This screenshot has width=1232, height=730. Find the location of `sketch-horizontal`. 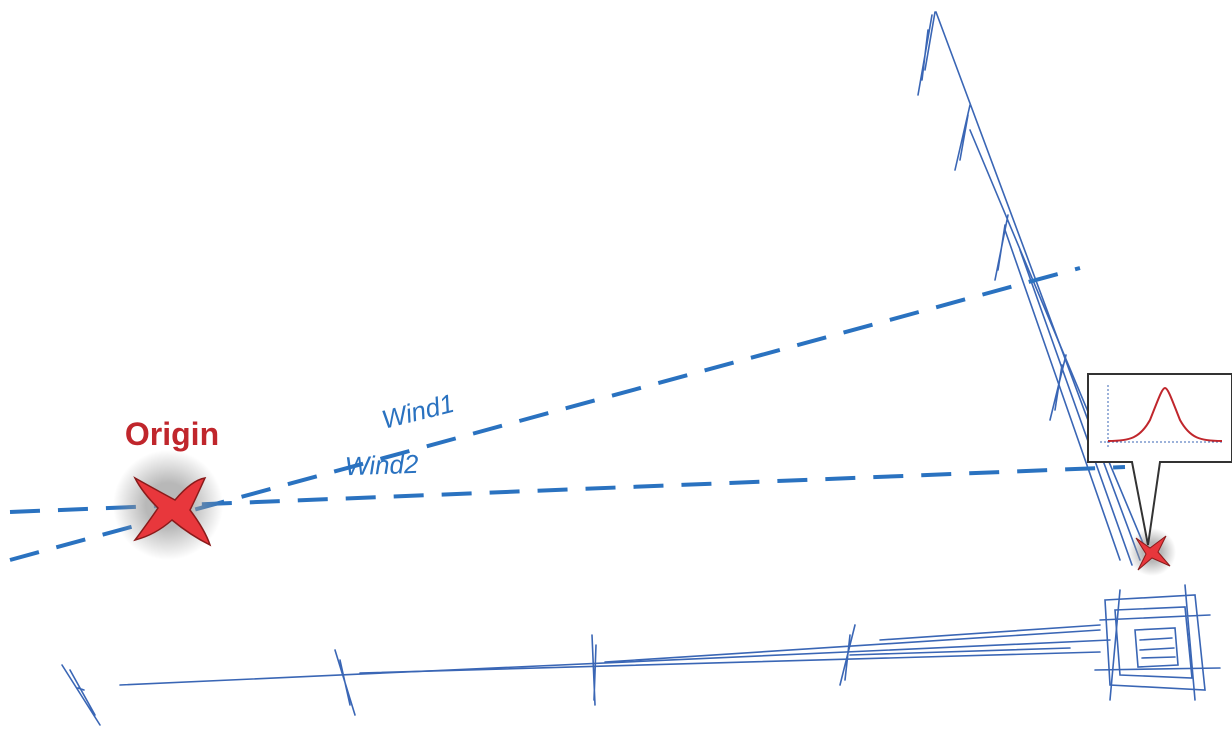

sketch-horizontal is located at coordinates (586, 675).